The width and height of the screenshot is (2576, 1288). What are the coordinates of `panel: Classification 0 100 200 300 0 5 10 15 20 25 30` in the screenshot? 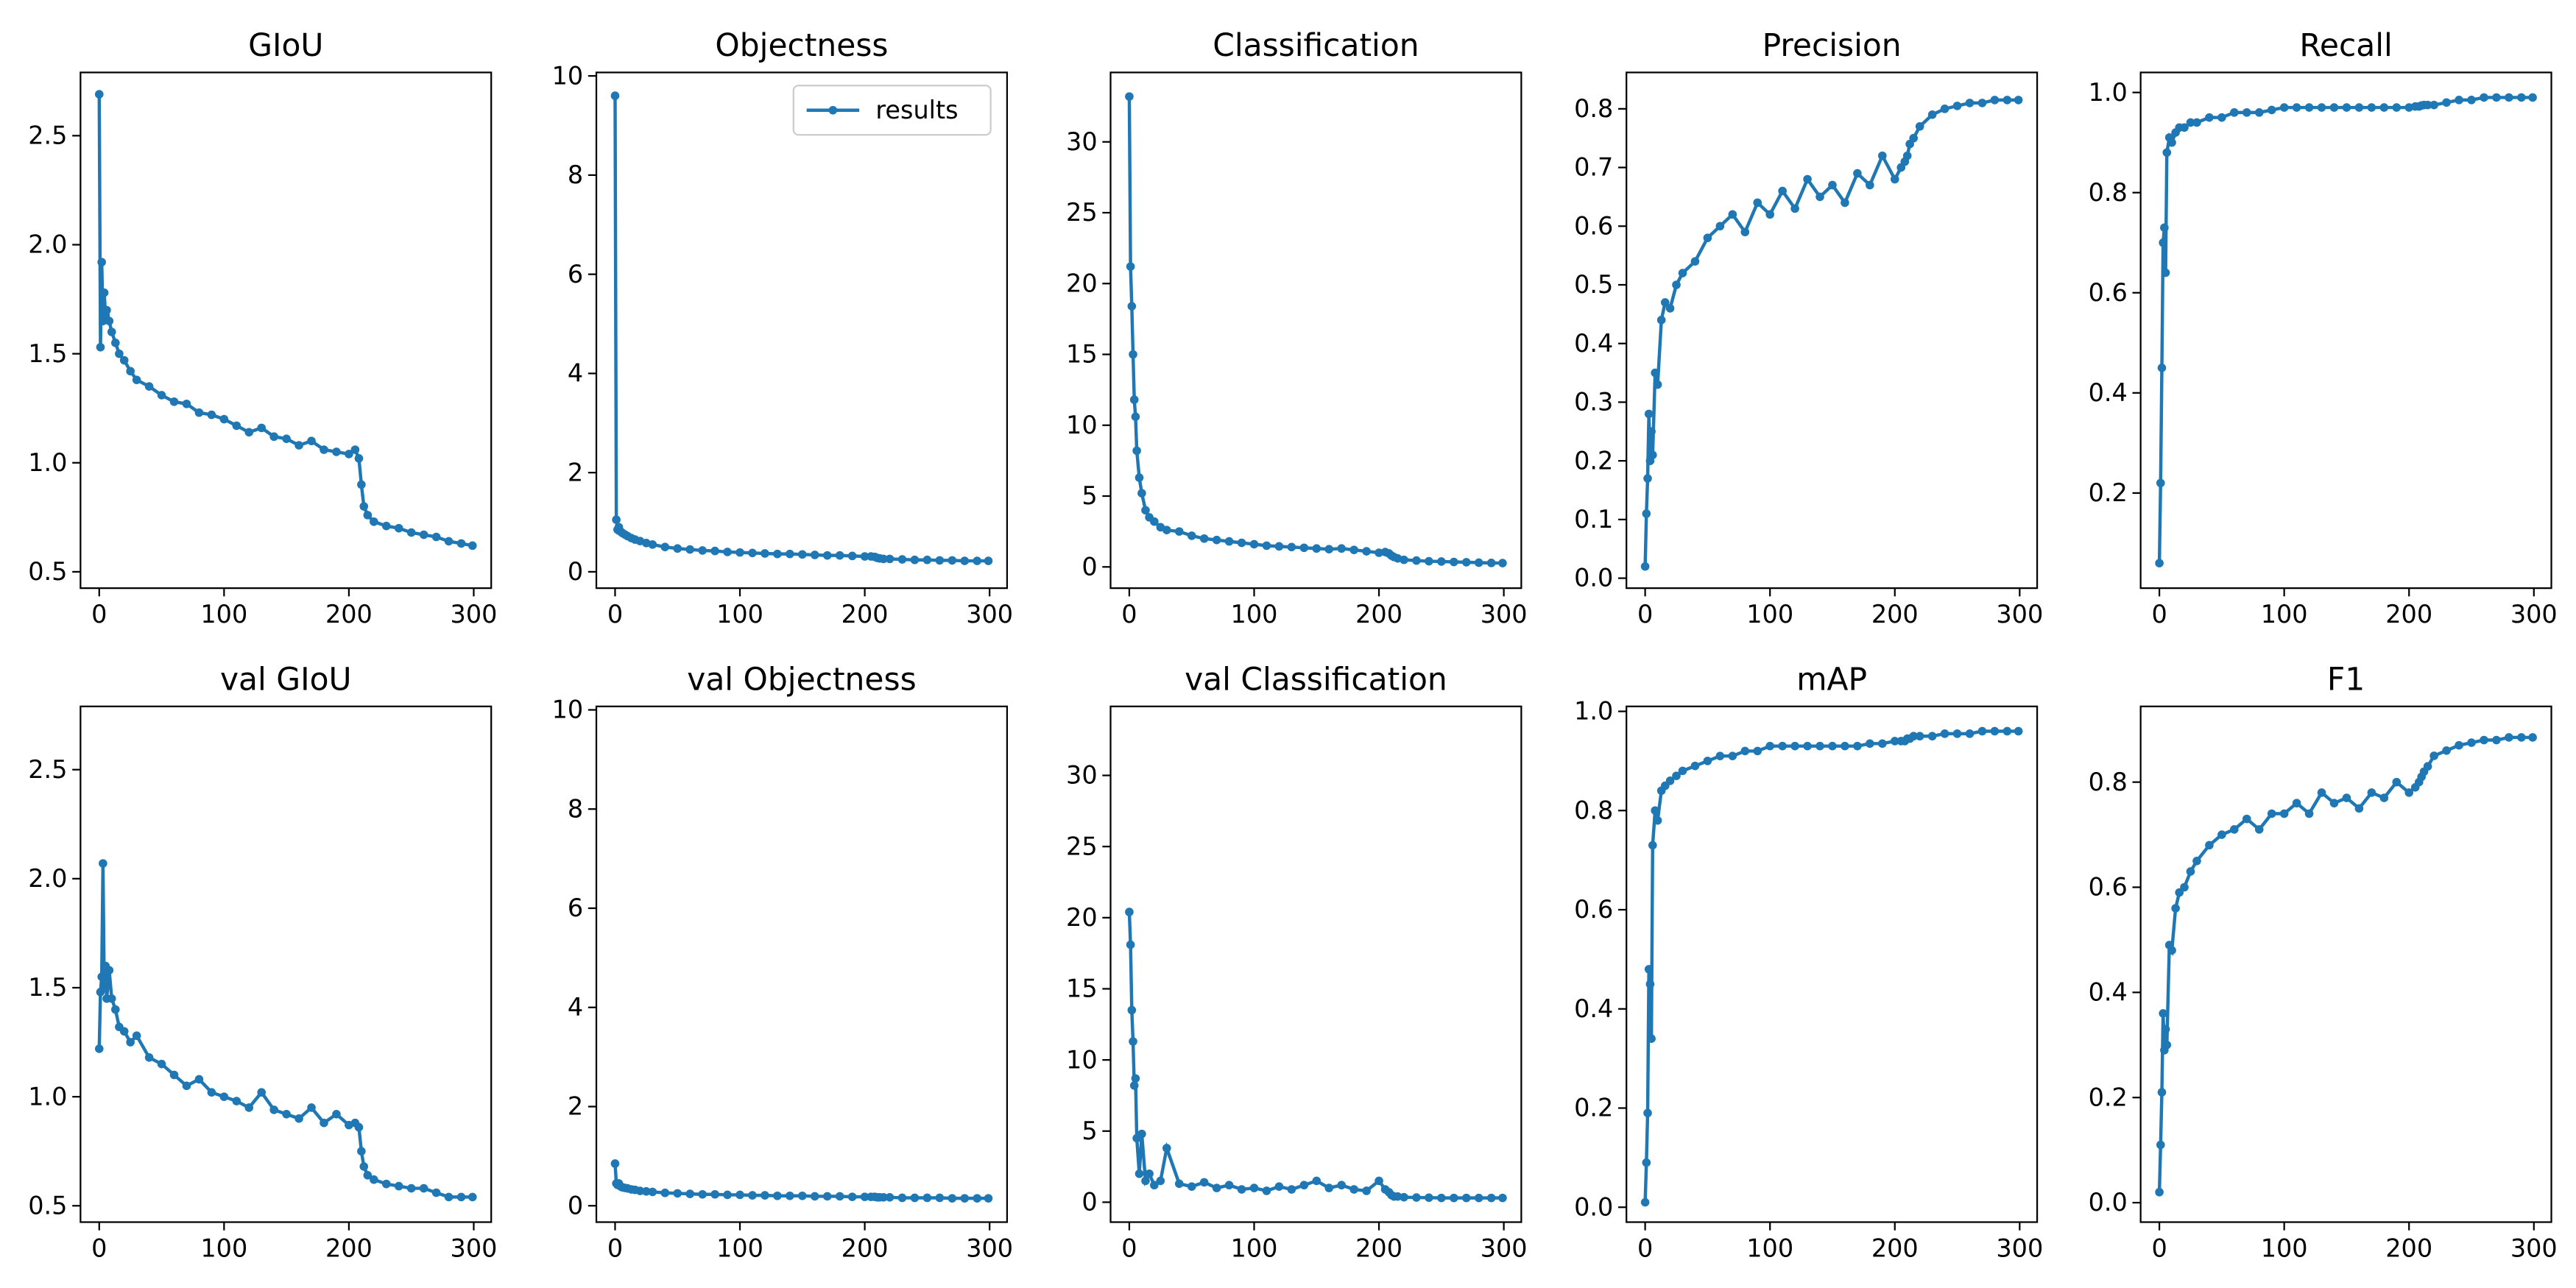 It's located at (1297, 328).